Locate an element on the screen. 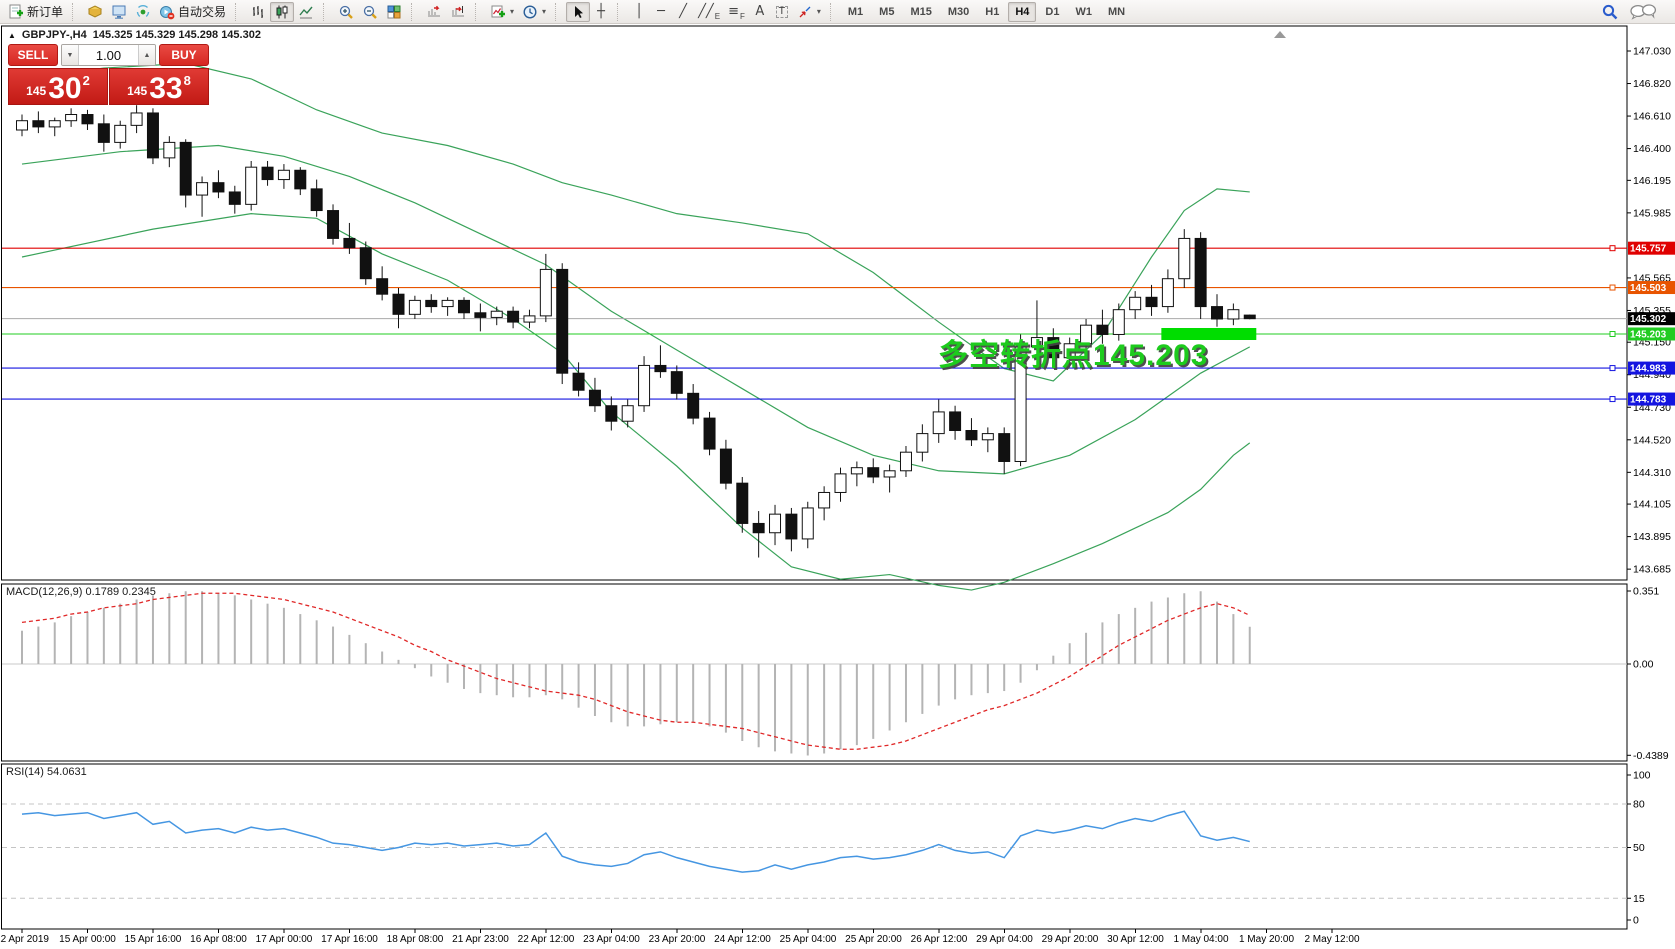  timeframe-w1-button: W1 is located at coordinates (1083, 12).